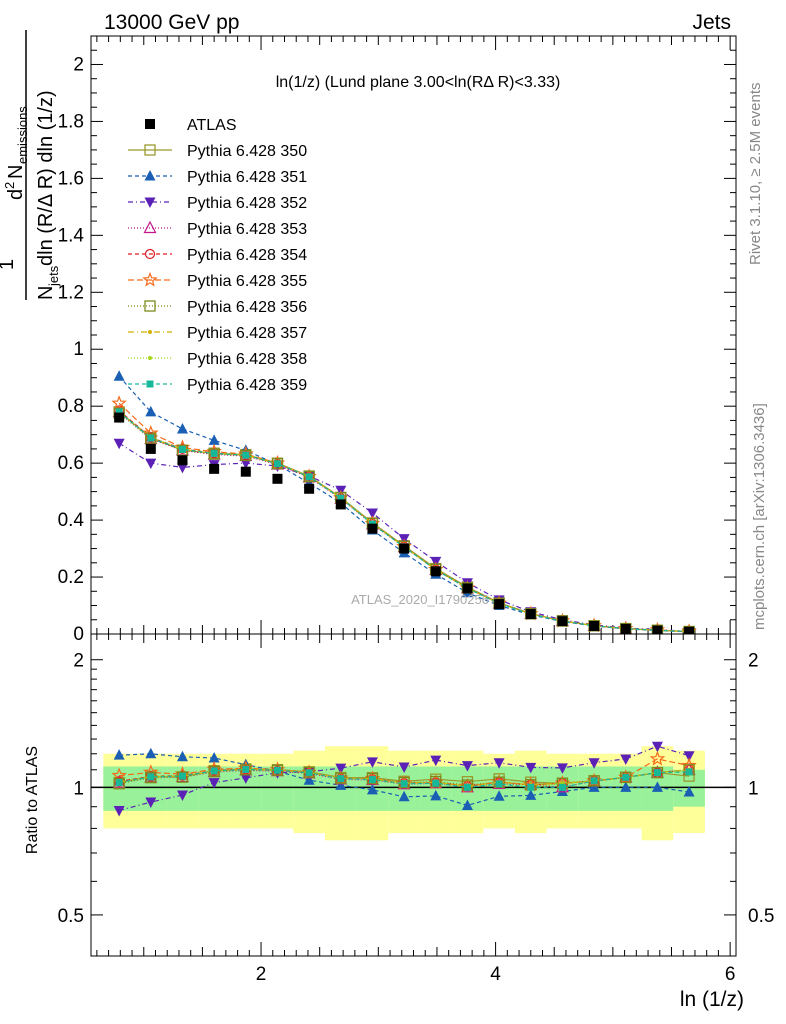 The height and width of the screenshot is (1024, 786). What do you see at coordinates (71, 916) in the screenshot?
I see `ratio-tick-label: 0.5` at bounding box center [71, 916].